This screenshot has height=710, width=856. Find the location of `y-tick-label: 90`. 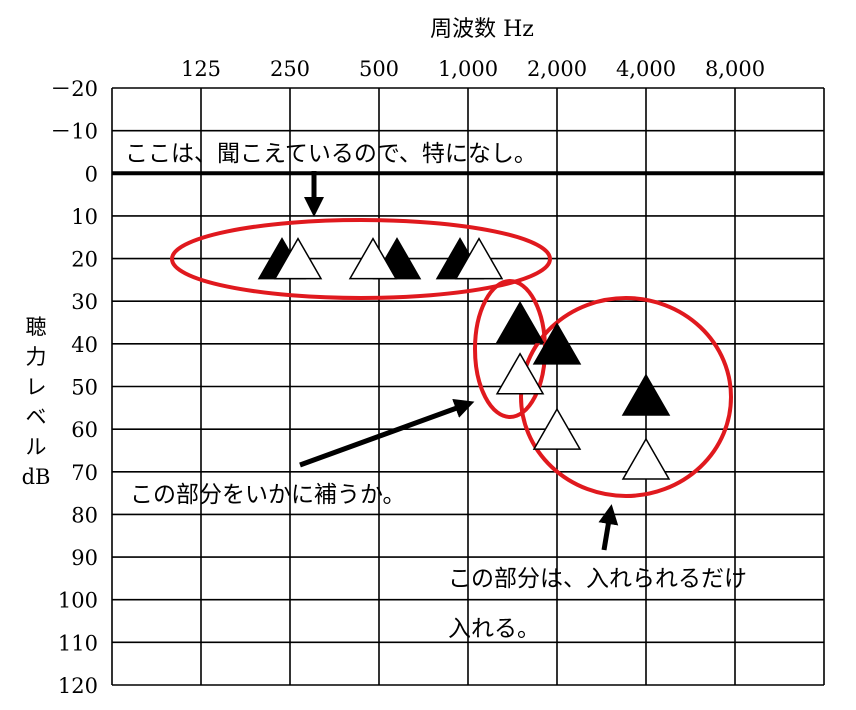

y-tick-label: 90 is located at coordinates (84, 558).